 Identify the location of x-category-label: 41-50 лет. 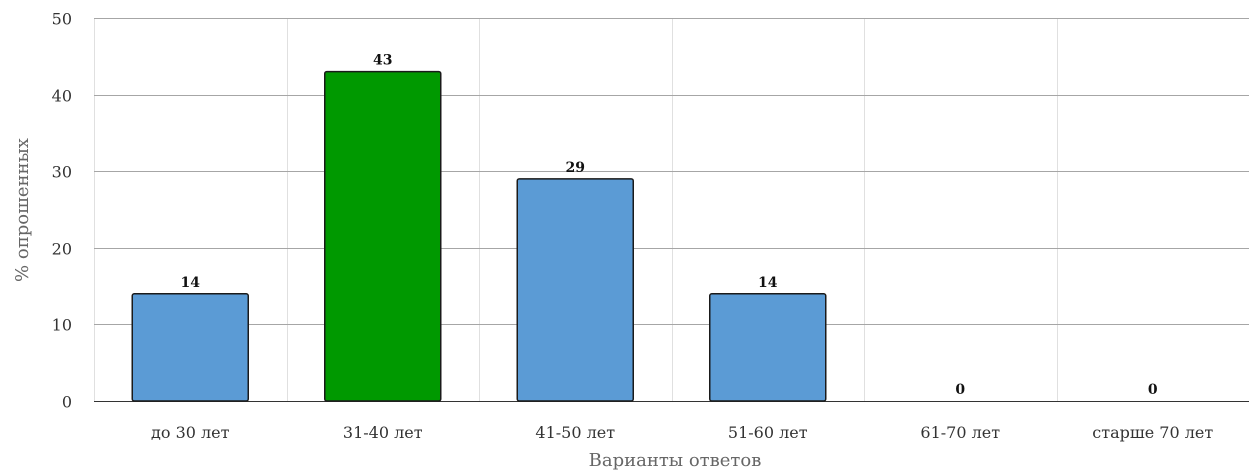
(575, 432).